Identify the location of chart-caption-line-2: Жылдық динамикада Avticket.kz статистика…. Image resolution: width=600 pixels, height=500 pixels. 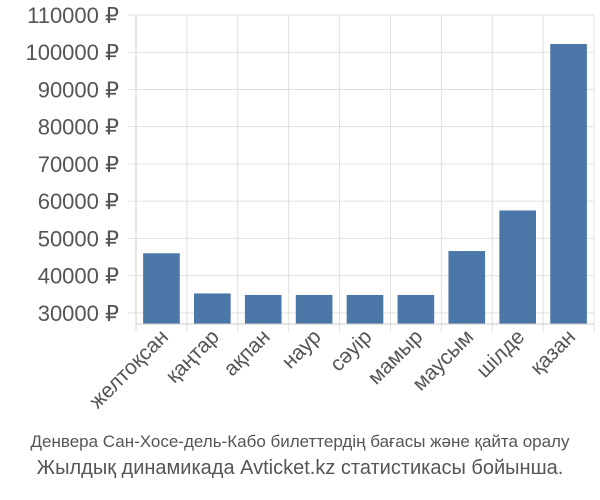
(300, 468).